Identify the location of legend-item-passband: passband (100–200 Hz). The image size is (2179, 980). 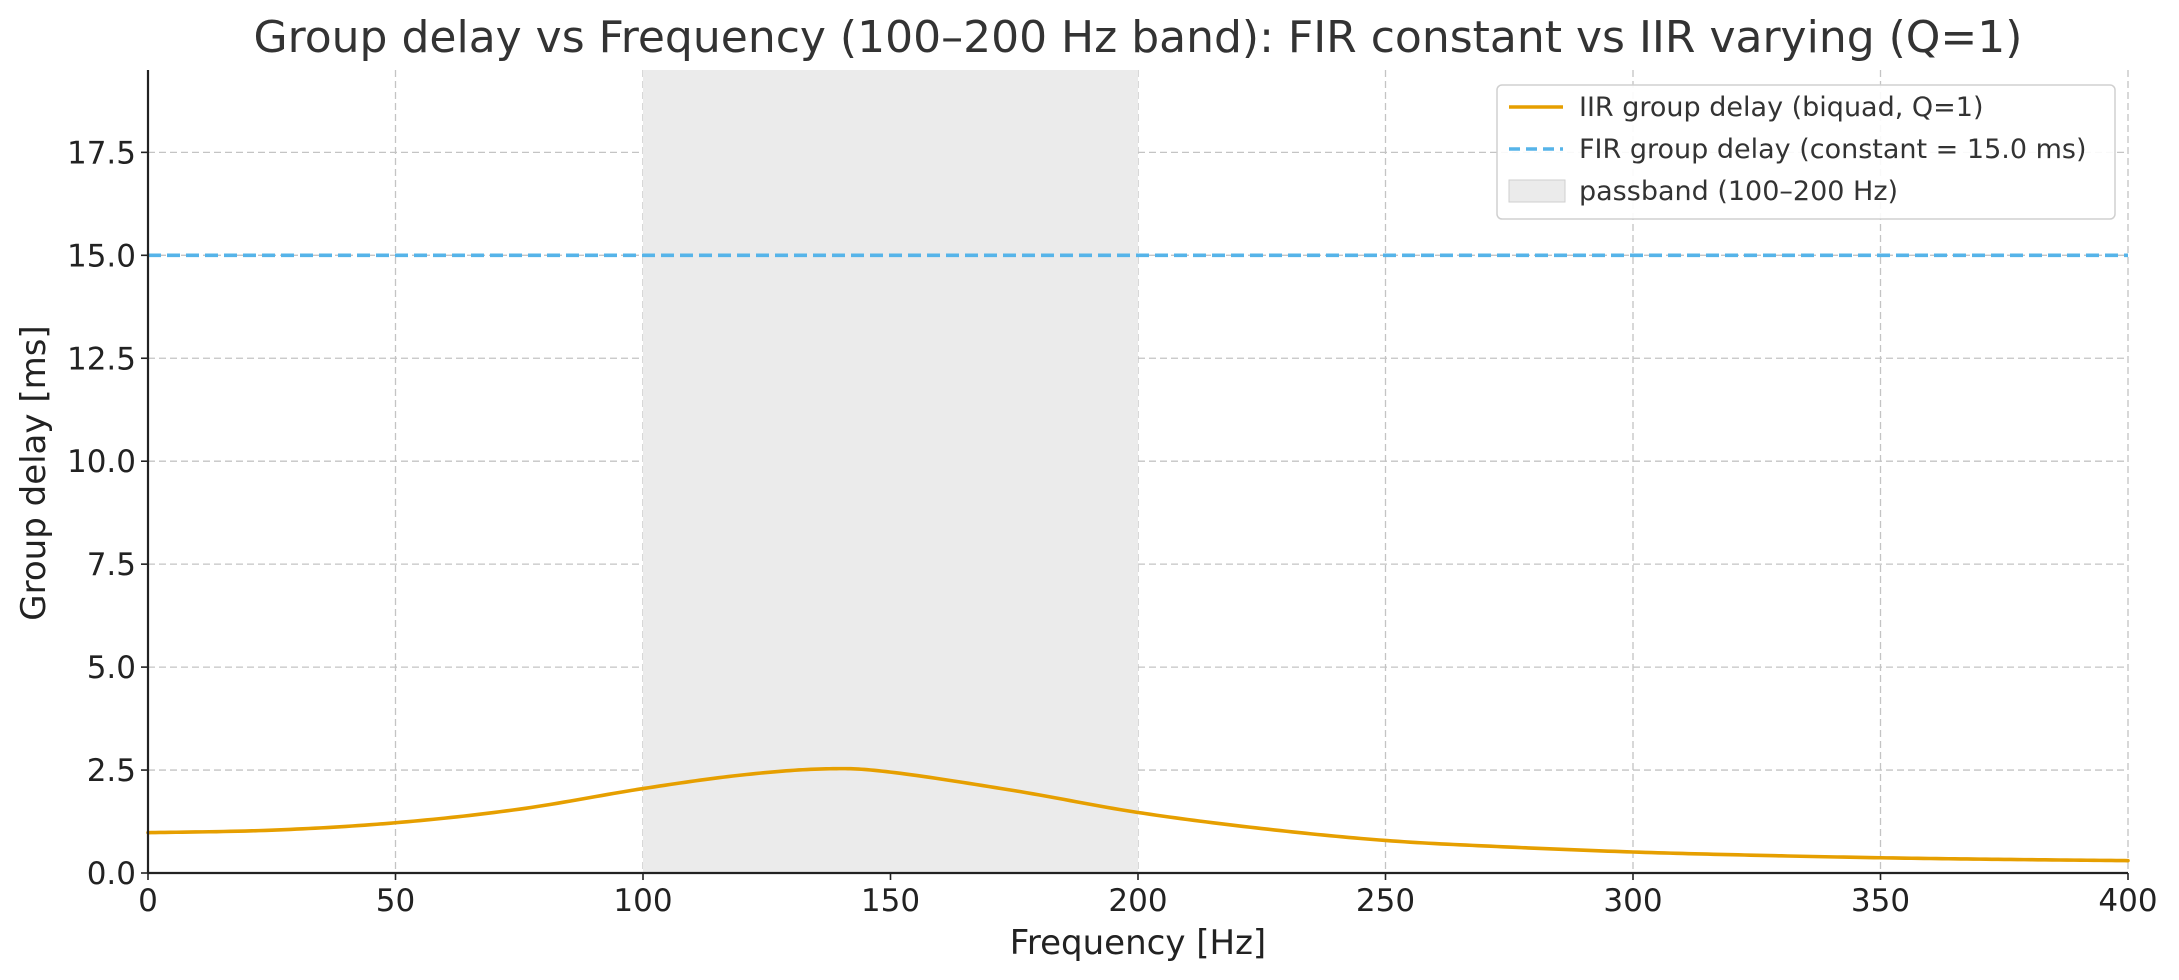
(1703, 191).